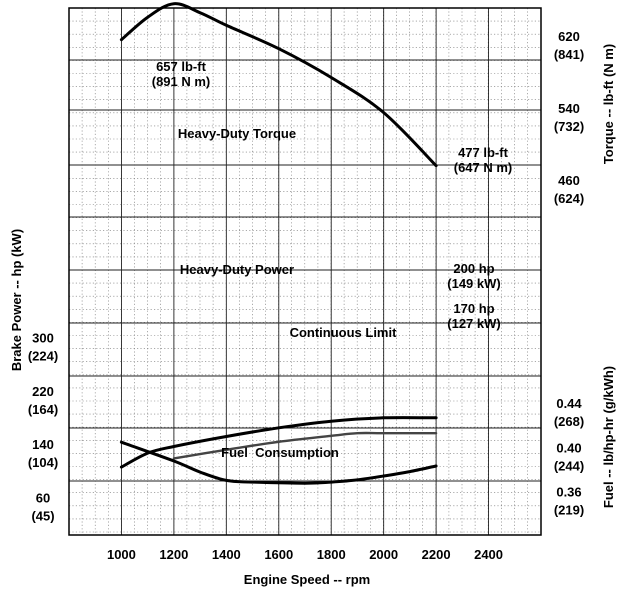 This screenshot has height=592, width=617. I want to click on fuel-tick-label: 0.44, so click(569, 403).